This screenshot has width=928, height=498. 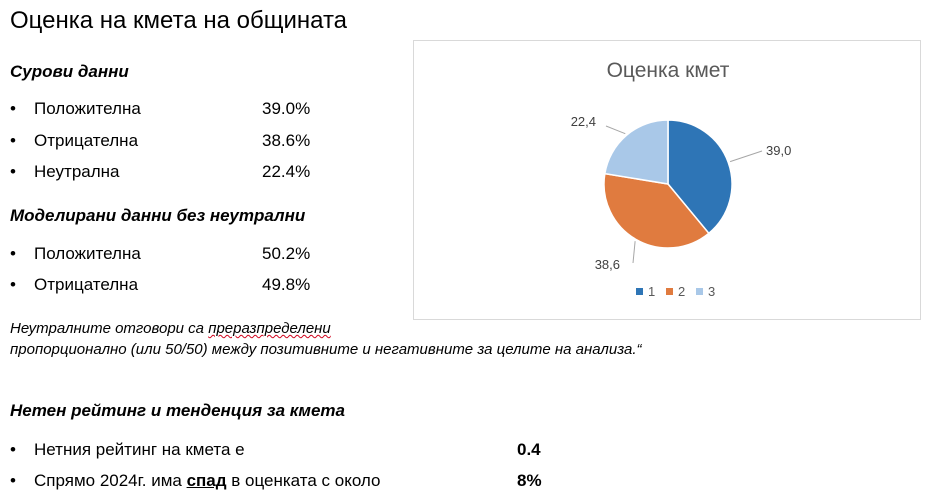 I want to click on pie-chart-canvas: Оценка кмет 39,0 38,6 22,4 1 2 3, so click(x=681, y=179).